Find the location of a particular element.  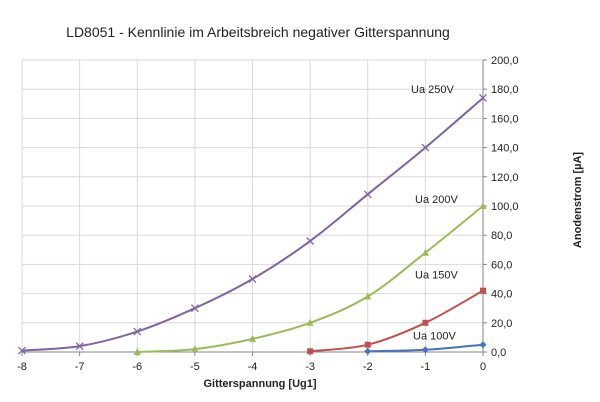

y-tick-label: 0,0 is located at coordinates (498, 353).